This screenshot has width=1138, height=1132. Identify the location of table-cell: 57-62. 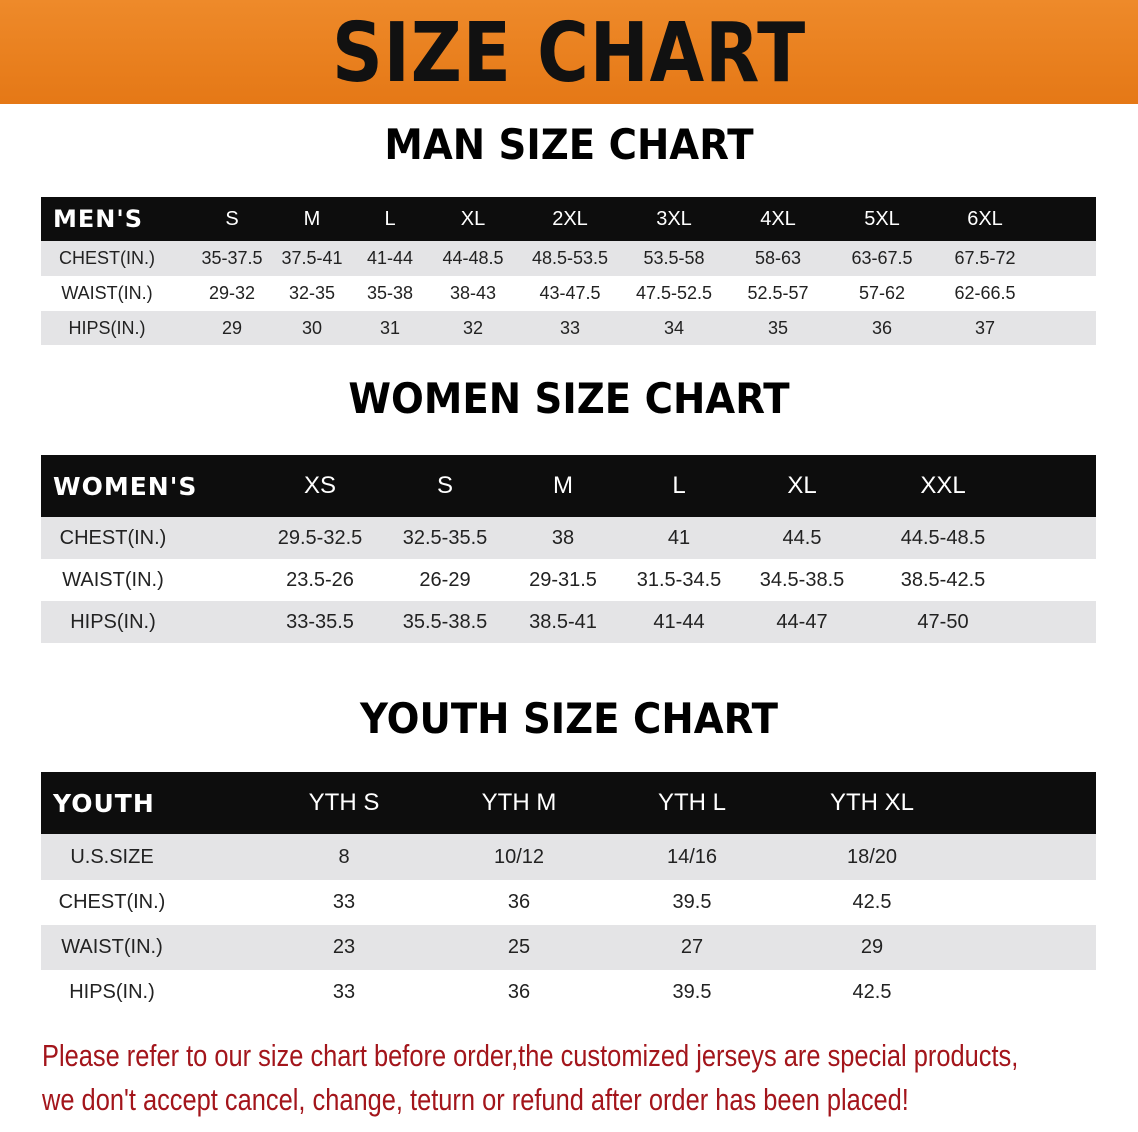
(882, 293).